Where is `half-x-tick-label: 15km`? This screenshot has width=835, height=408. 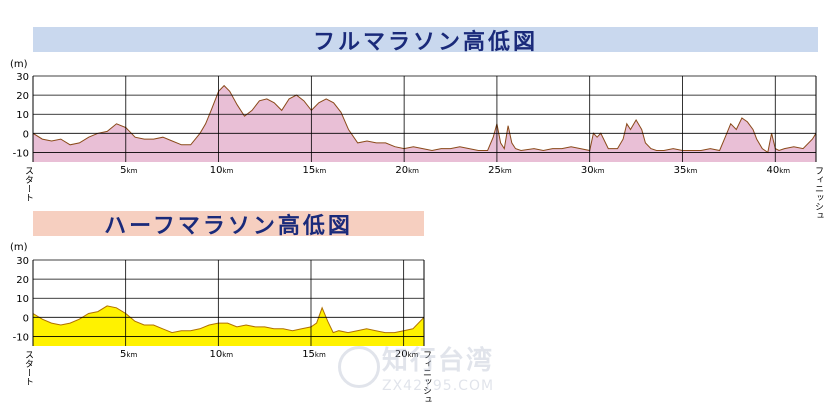 half-x-tick-label: 15km is located at coordinates (314, 354).